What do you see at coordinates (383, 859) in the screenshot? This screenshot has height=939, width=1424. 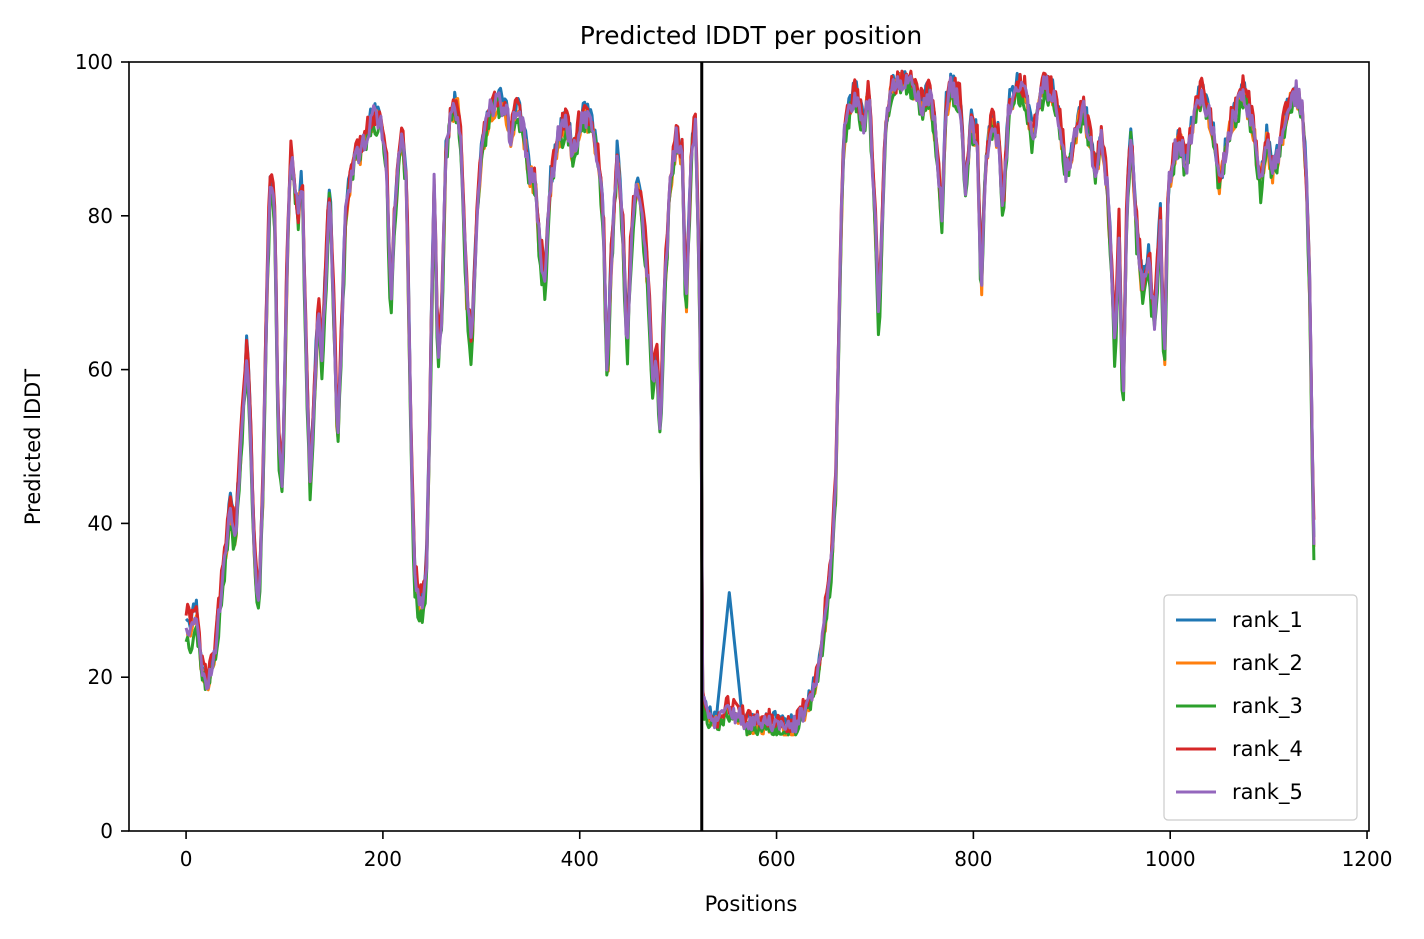 I see `x-tick-label: 200` at bounding box center [383, 859].